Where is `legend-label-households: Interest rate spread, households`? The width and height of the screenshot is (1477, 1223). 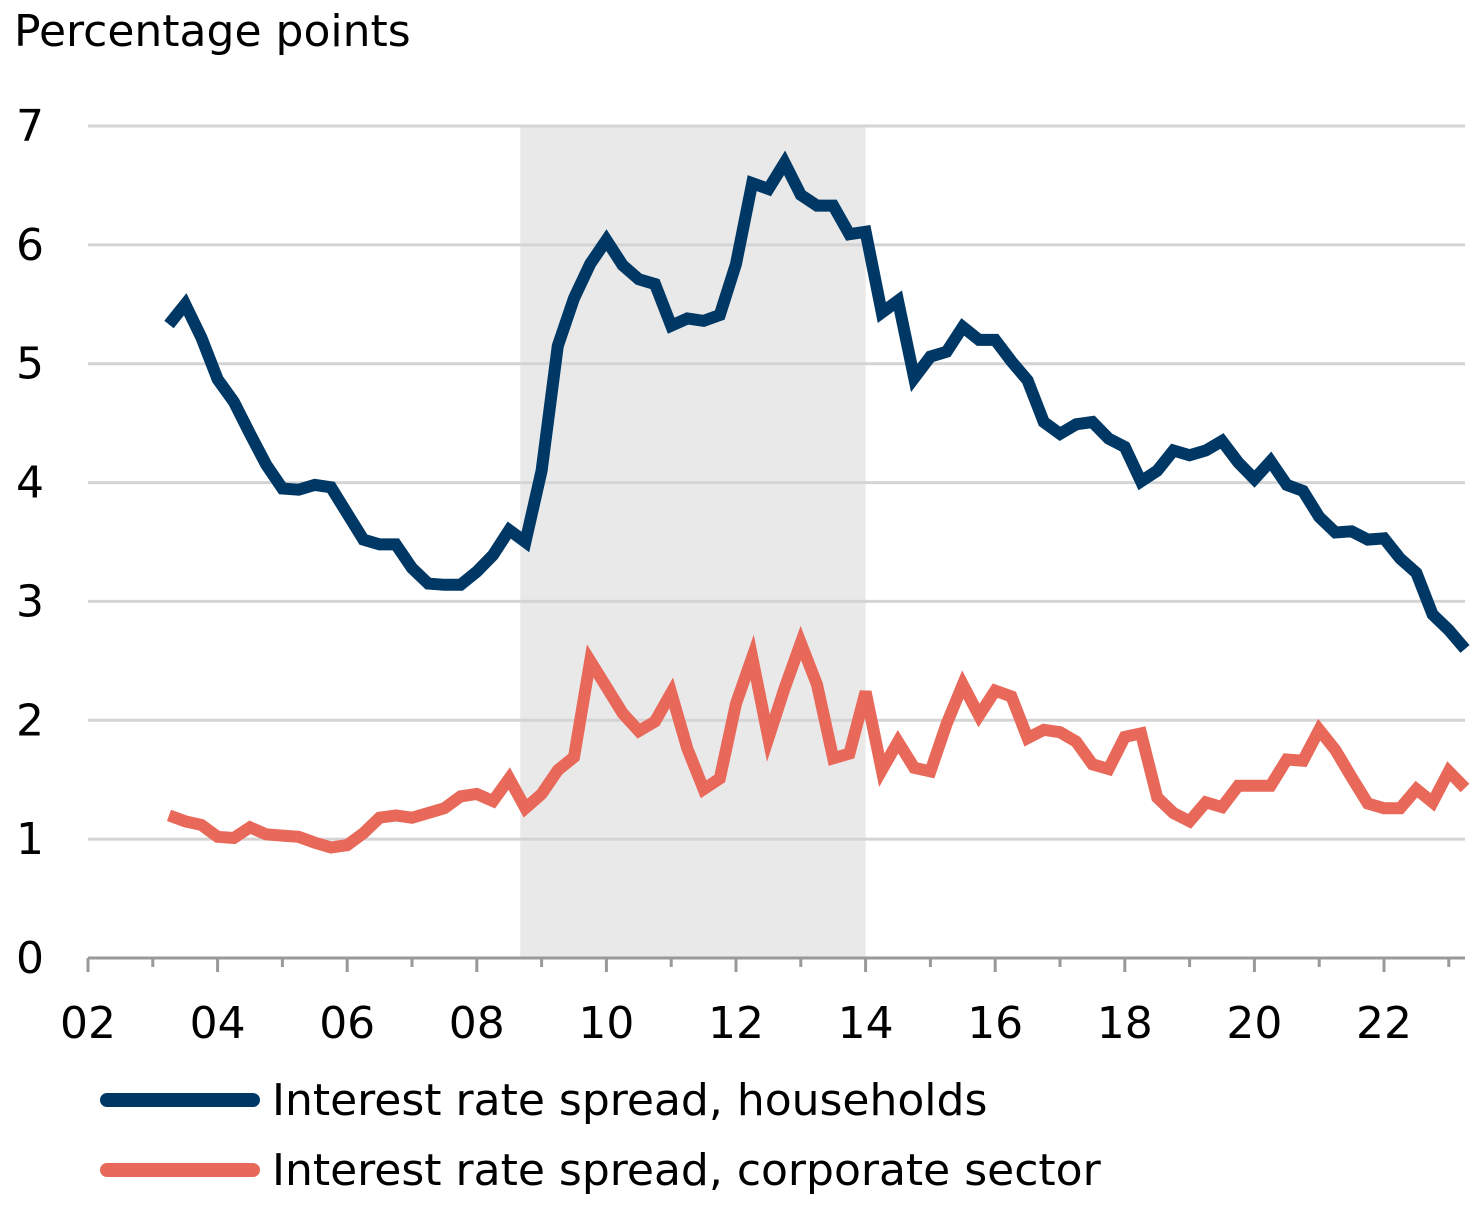
legend-label-households: Interest rate spread, households is located at coordinates (630, 1100).